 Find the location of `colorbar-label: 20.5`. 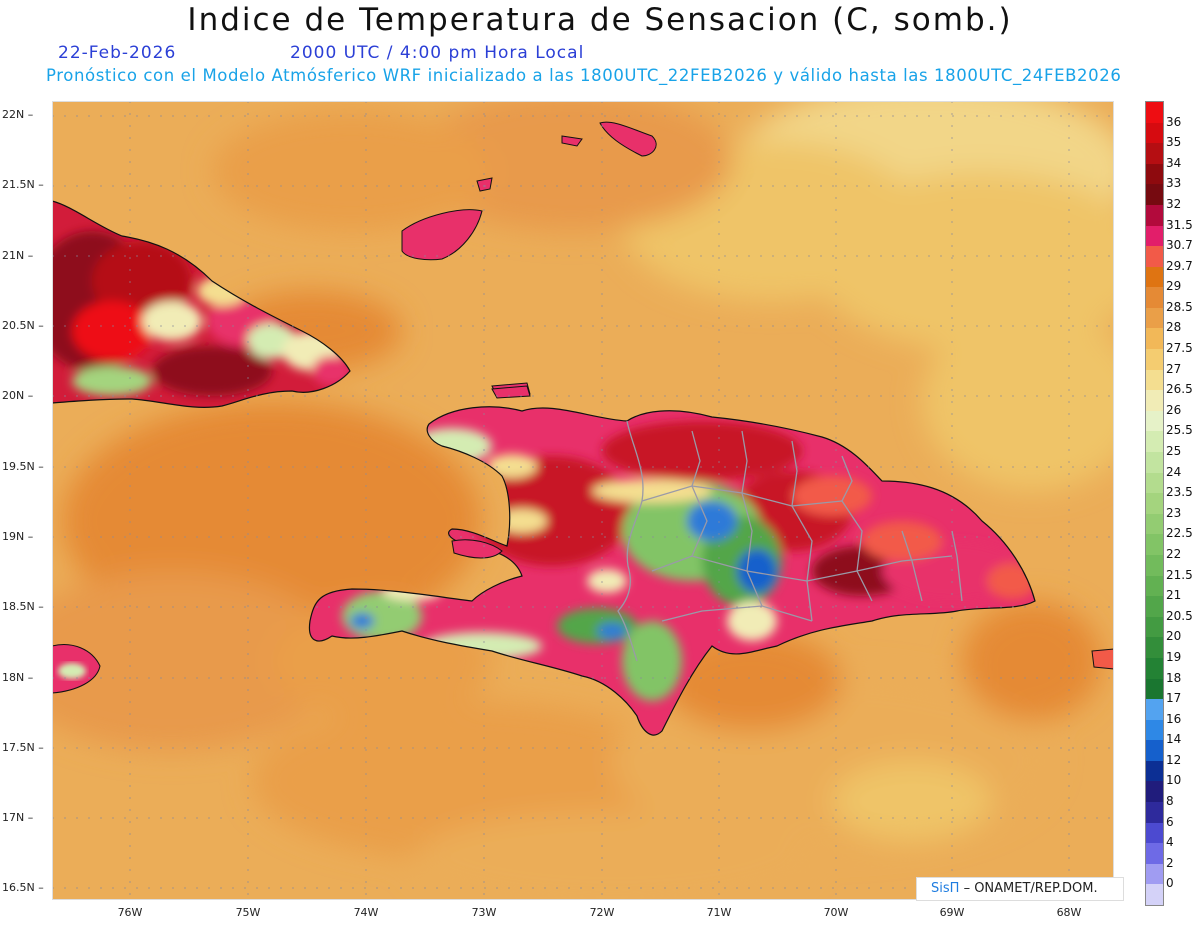

colorbar-label: 20.5 is located at coordinates (1179, 615).